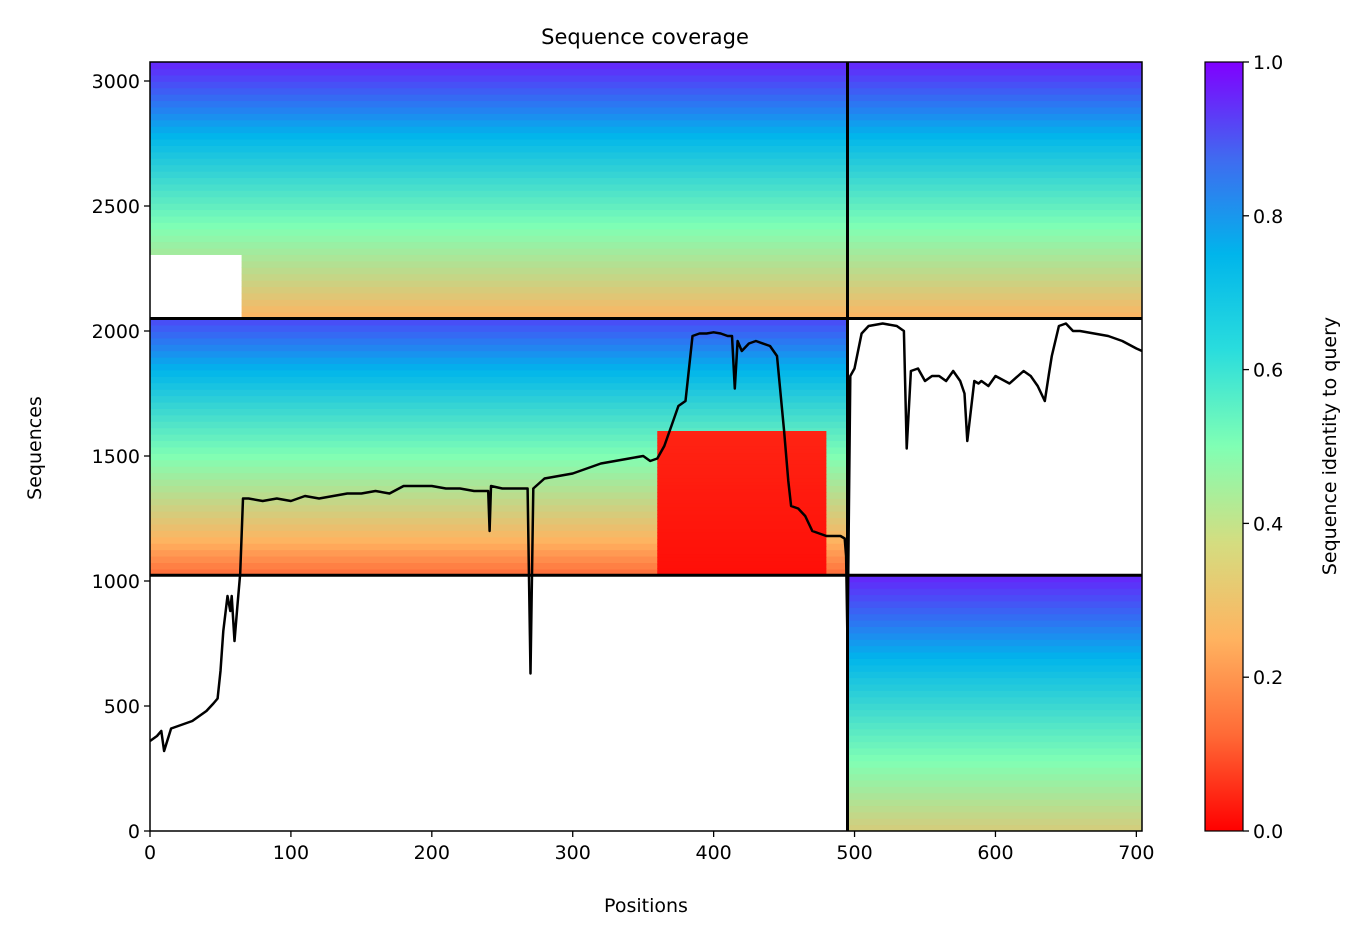 This screenshot has width=1364, height=939. Describe the element at coordinates (1268, 371) in the screenshot. I see `colorbar-tick-label: 0.6` at that location.